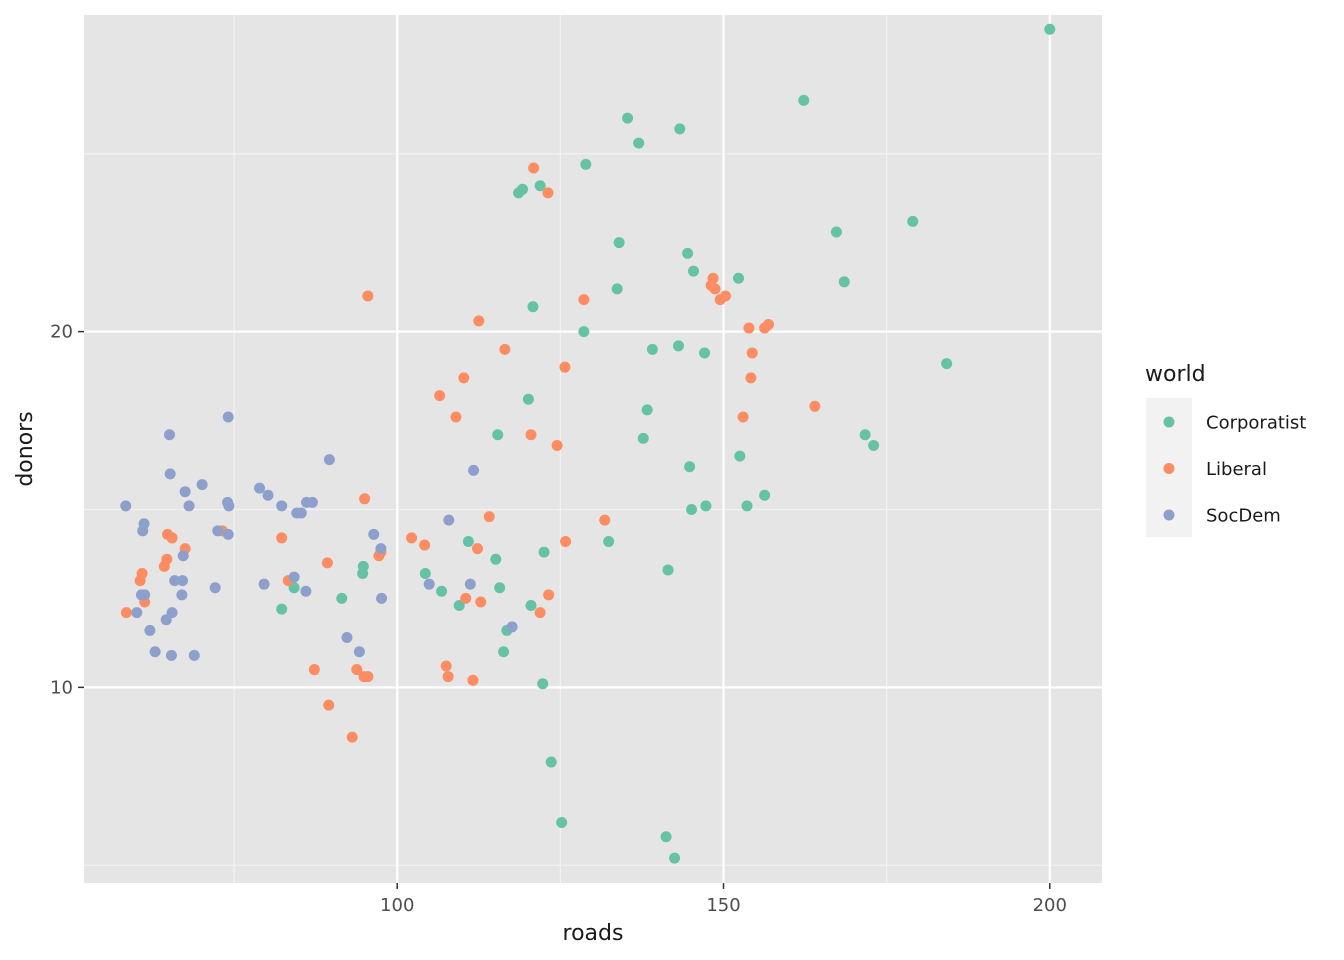 The height and width of the screenshot is (960, 1344). Describe the element at coordinates (1169, 515) in the screenshot. I see `legend-key-socdem` at that location.